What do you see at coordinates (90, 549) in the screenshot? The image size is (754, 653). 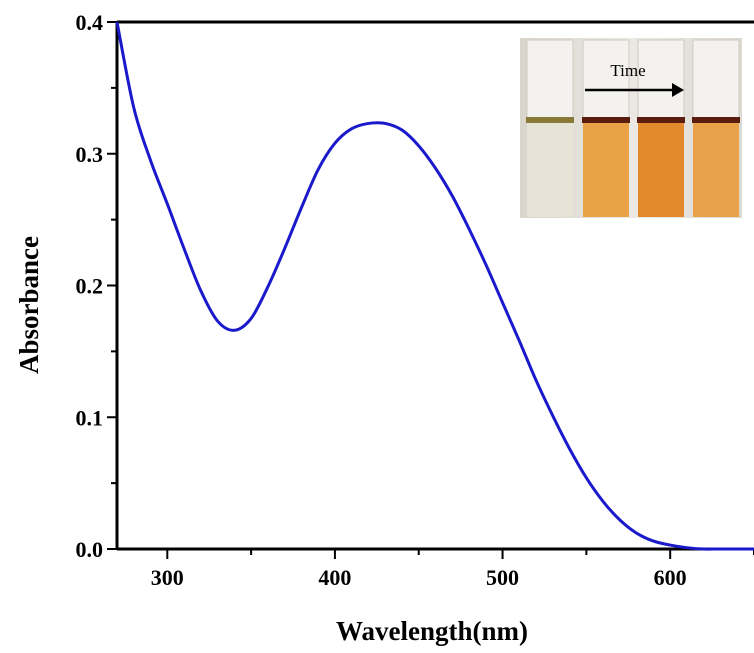 I see `y-tick-label: 0.0` at bounding box center [90, 549].